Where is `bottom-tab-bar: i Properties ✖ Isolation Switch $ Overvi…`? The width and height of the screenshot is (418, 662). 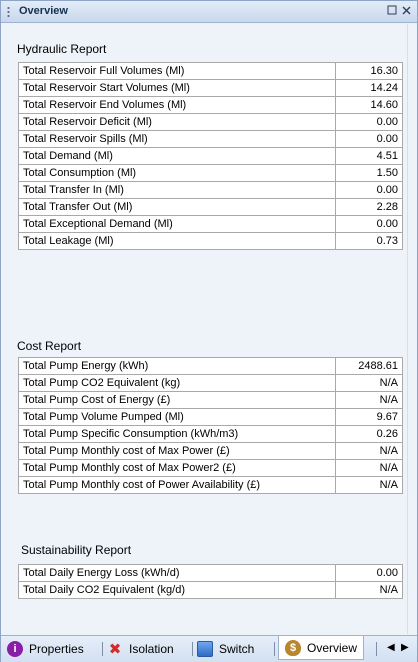
bottom-tab-bar: i Properties ✖ Isolation Switch $ Overvi… is located at coordinates (209, 648).